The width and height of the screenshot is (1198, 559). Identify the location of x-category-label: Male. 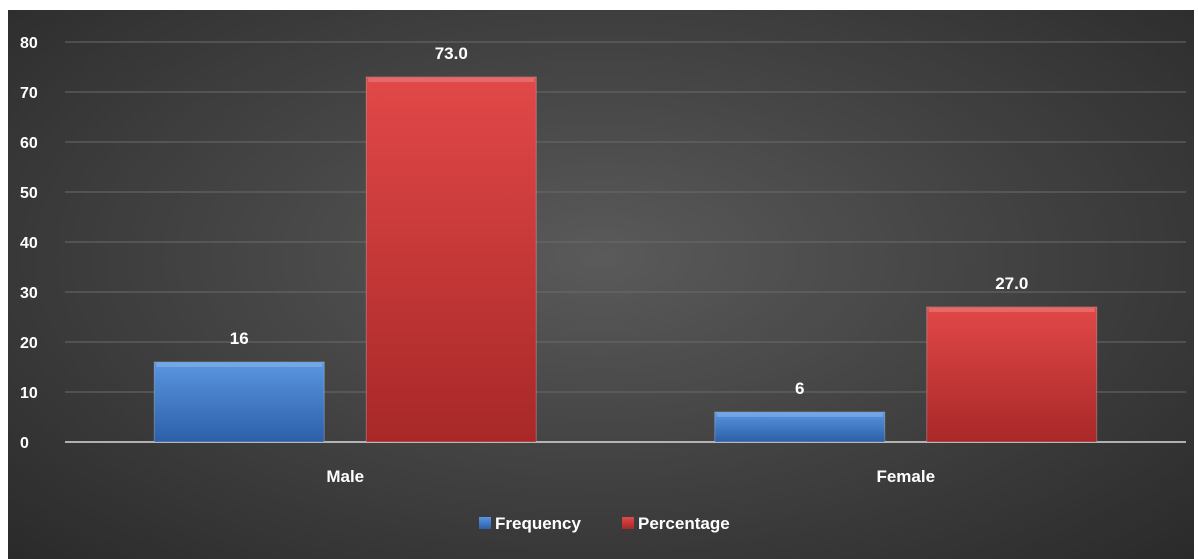
(345, 476).